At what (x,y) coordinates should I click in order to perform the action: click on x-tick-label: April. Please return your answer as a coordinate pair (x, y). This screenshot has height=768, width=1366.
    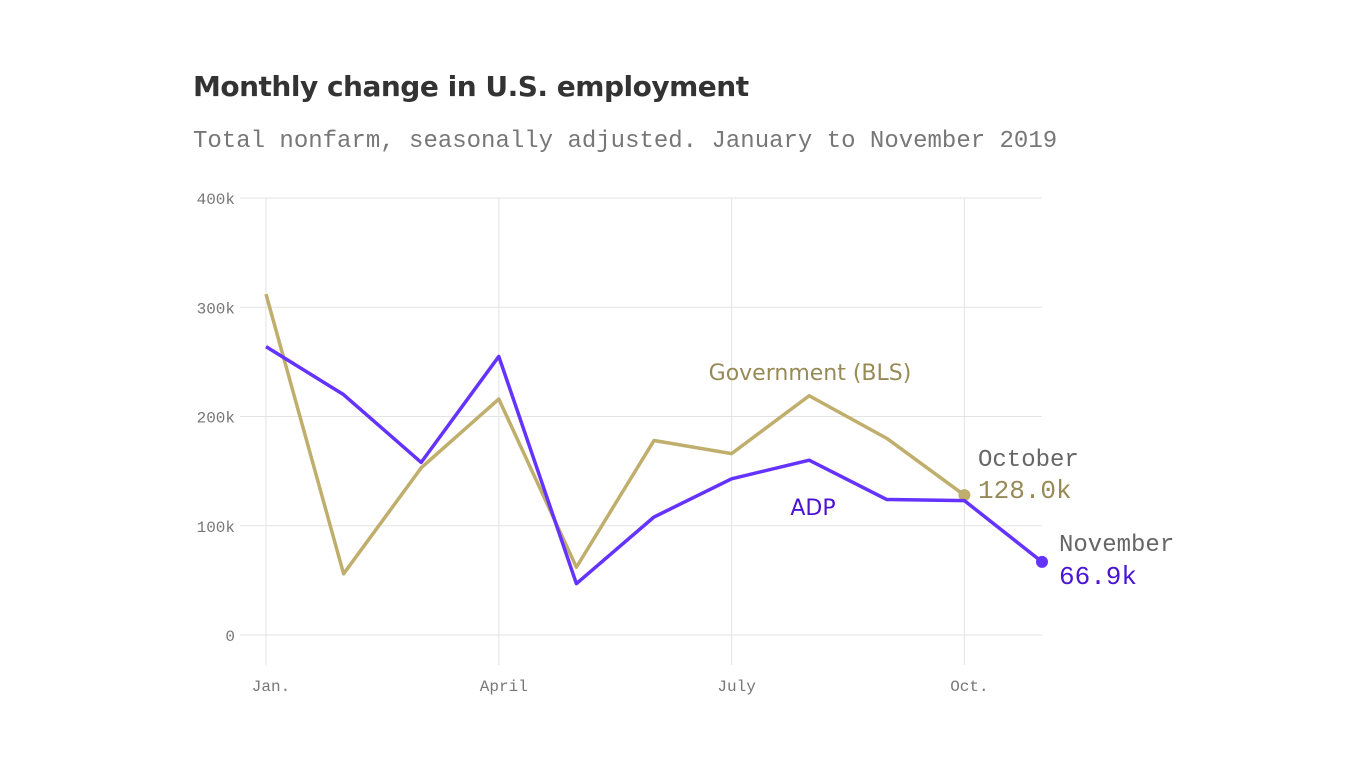
    Looking at the image, I should click on (504, 687).